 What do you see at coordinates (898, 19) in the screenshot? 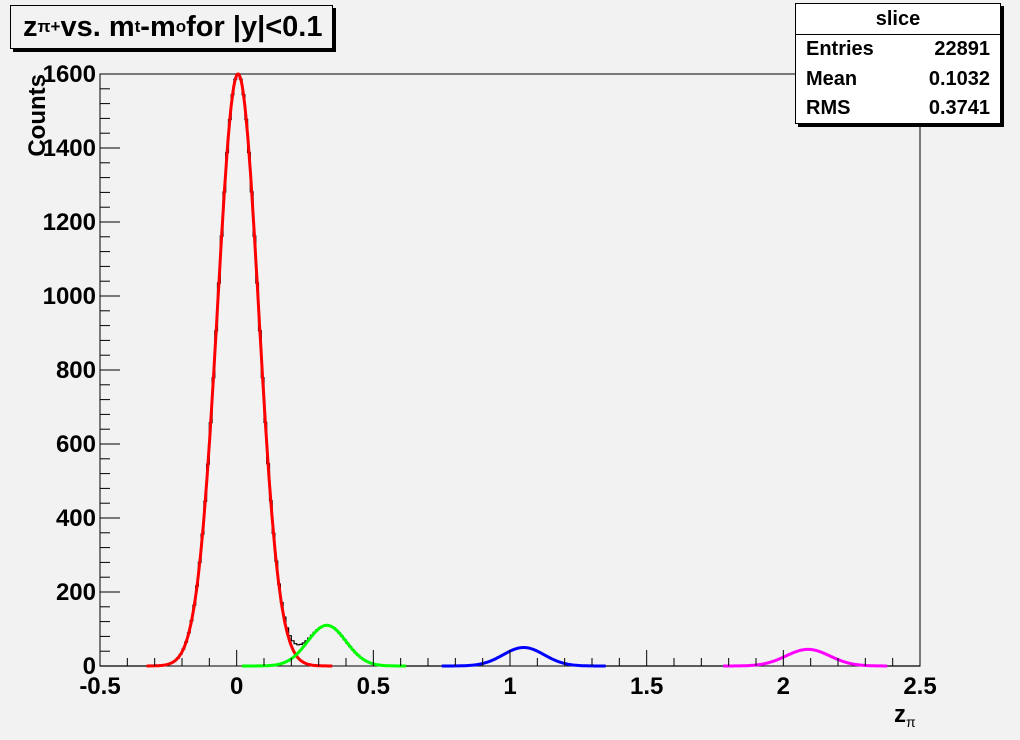
I see `stats-title: slice` at bounding box center [898, 19].